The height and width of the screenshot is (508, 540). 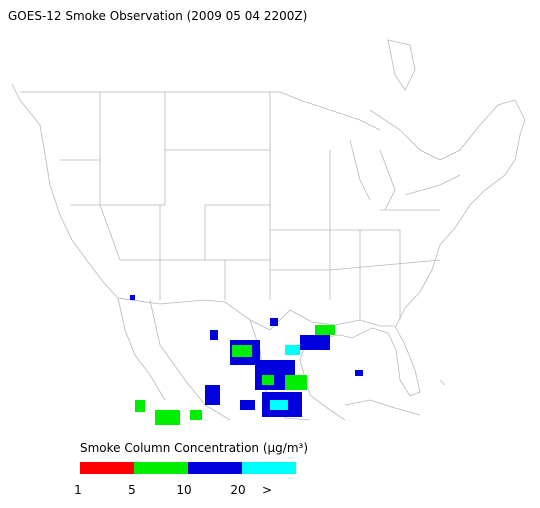 What do you see at coordinates (78, 490) in the screenshot?
I see `color-label: 1` at bounding box center [78, 490].